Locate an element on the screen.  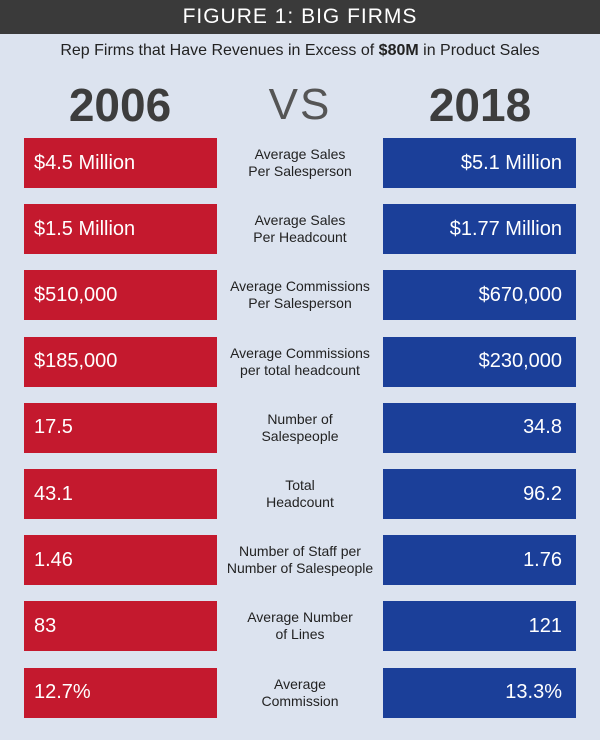
metric-label: Average Commissions per total headcount is located at coordinates (300, 362).